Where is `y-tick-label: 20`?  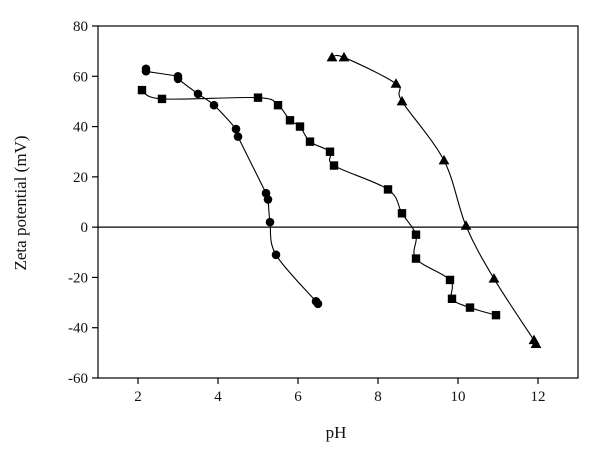
y-tick-label: 20 is located at coordinates (80, 178).